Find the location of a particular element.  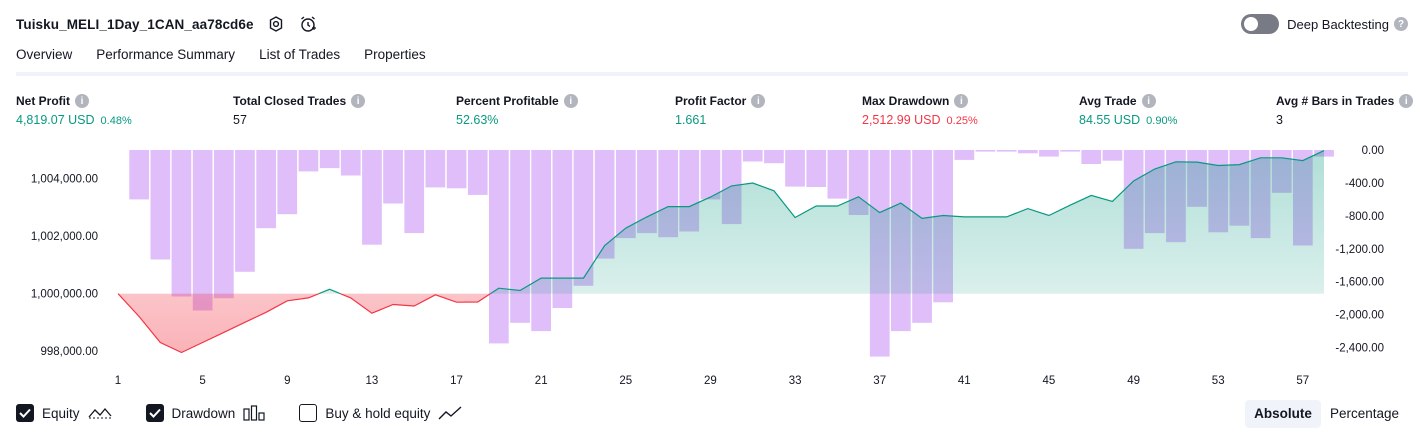

stat-value: 57 is located at coordinates (240, 120).